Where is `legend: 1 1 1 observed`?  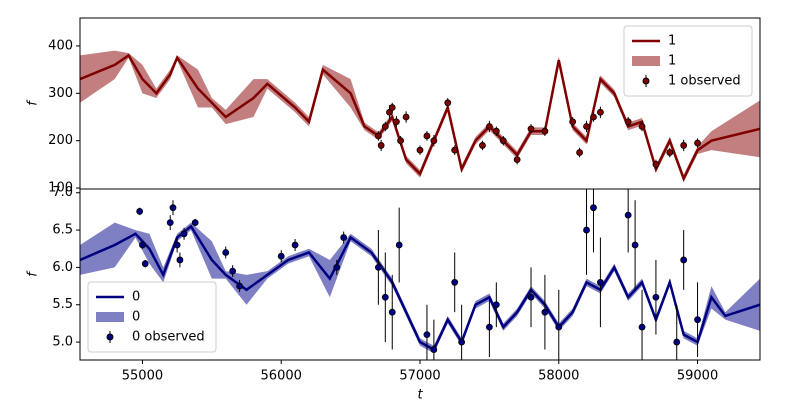
legend: 1 1 1 observed is located at coordinates (688, 61).